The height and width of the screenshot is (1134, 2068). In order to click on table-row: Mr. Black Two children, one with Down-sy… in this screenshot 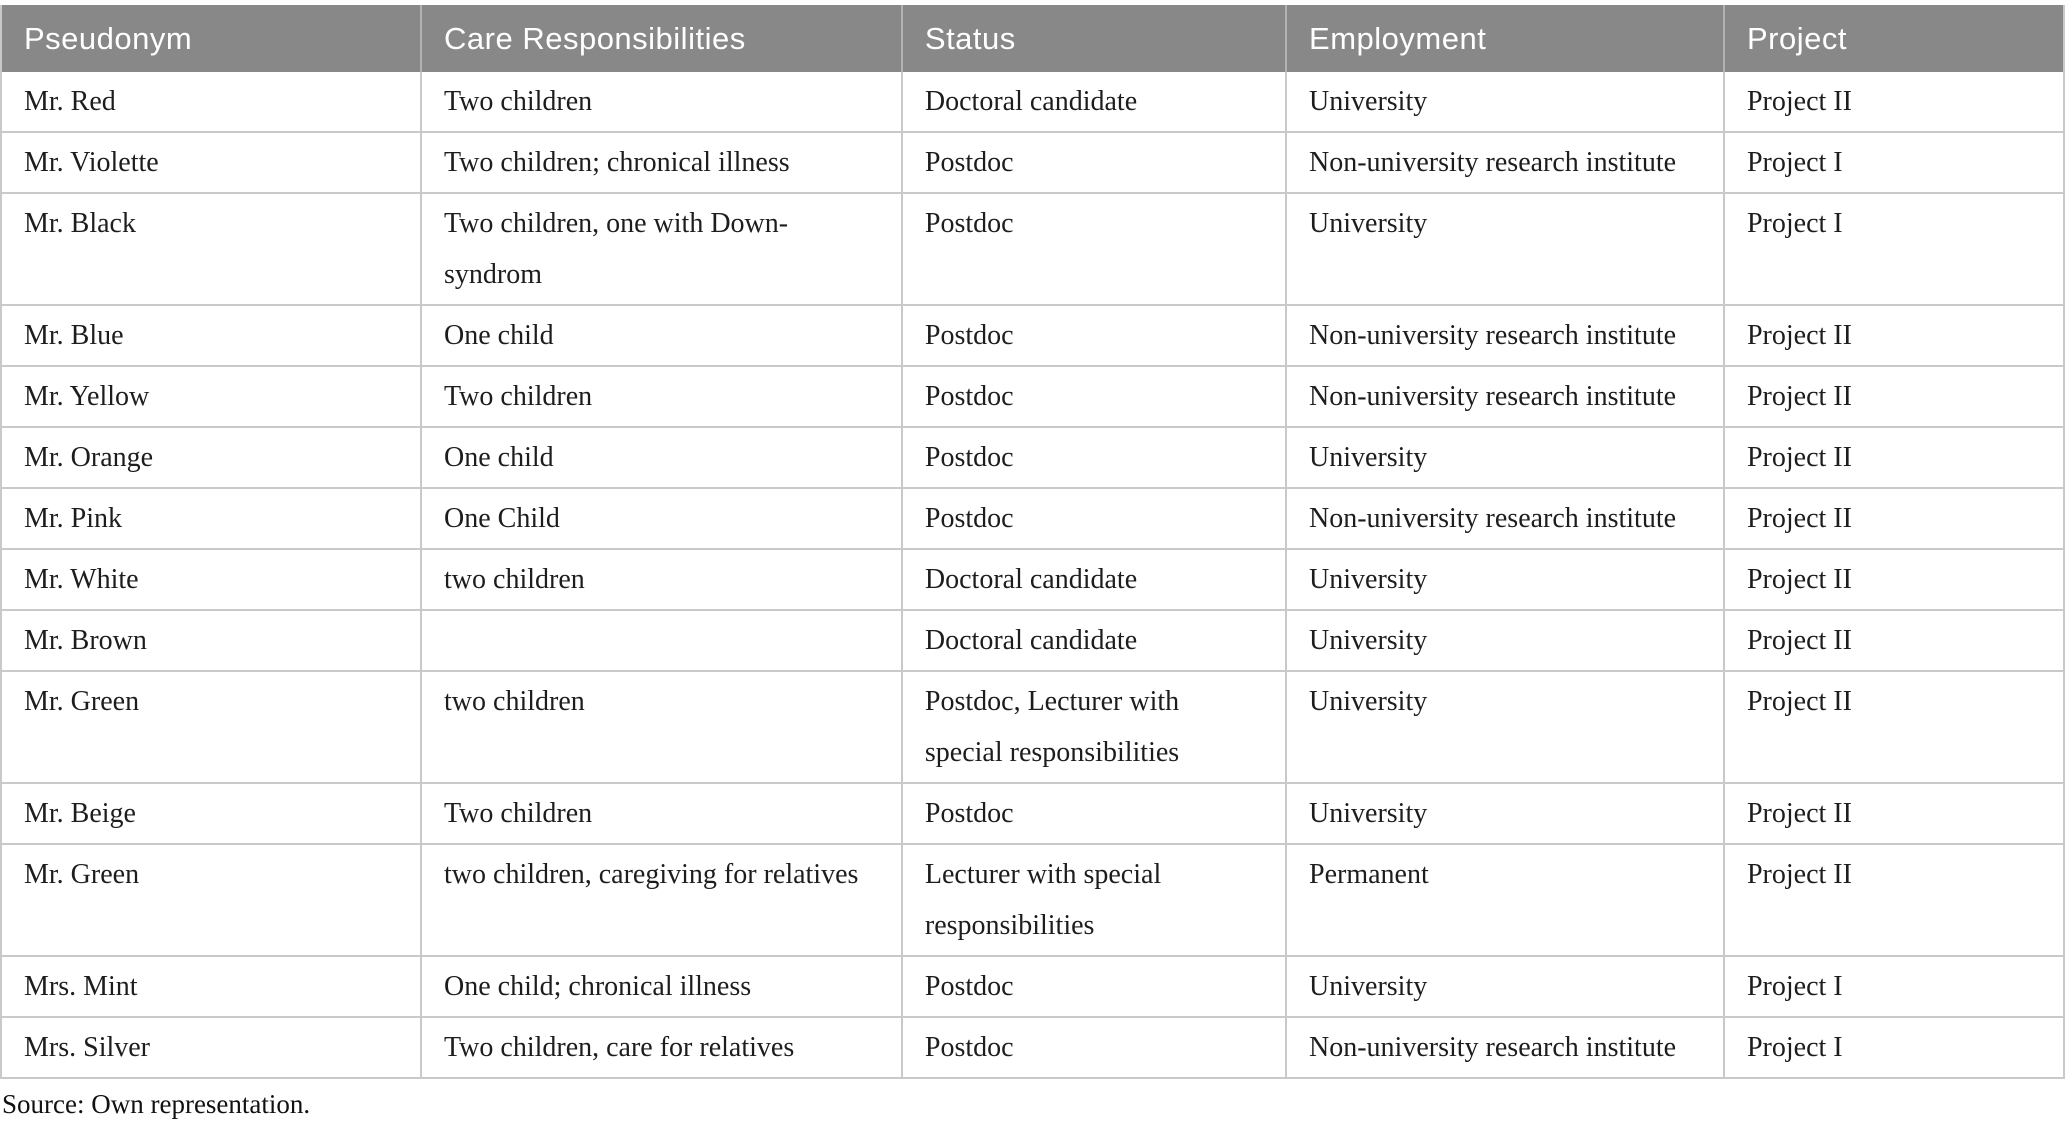, I will do `click(1032, 249)`.